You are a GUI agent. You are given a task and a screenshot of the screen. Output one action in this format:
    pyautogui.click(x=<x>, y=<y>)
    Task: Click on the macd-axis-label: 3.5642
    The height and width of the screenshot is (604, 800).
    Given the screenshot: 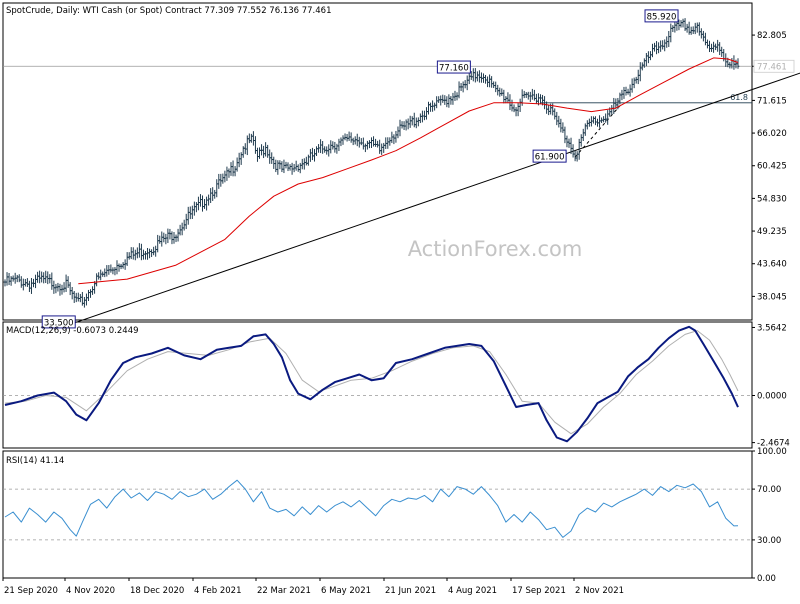 What is the action you would take?
    pyautogui.click(x=772, y=328)
    